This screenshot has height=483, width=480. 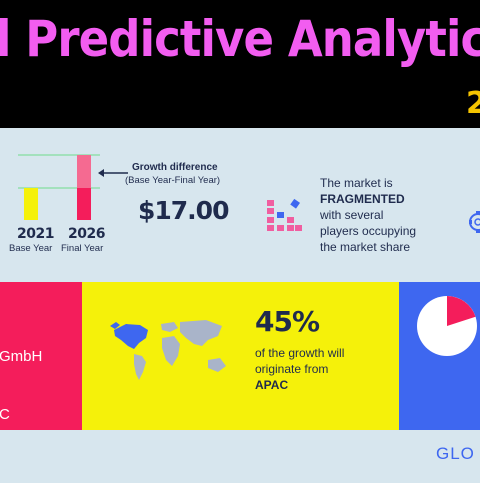 I want to click on brand-text: GLO, so click(x=455, y=453).